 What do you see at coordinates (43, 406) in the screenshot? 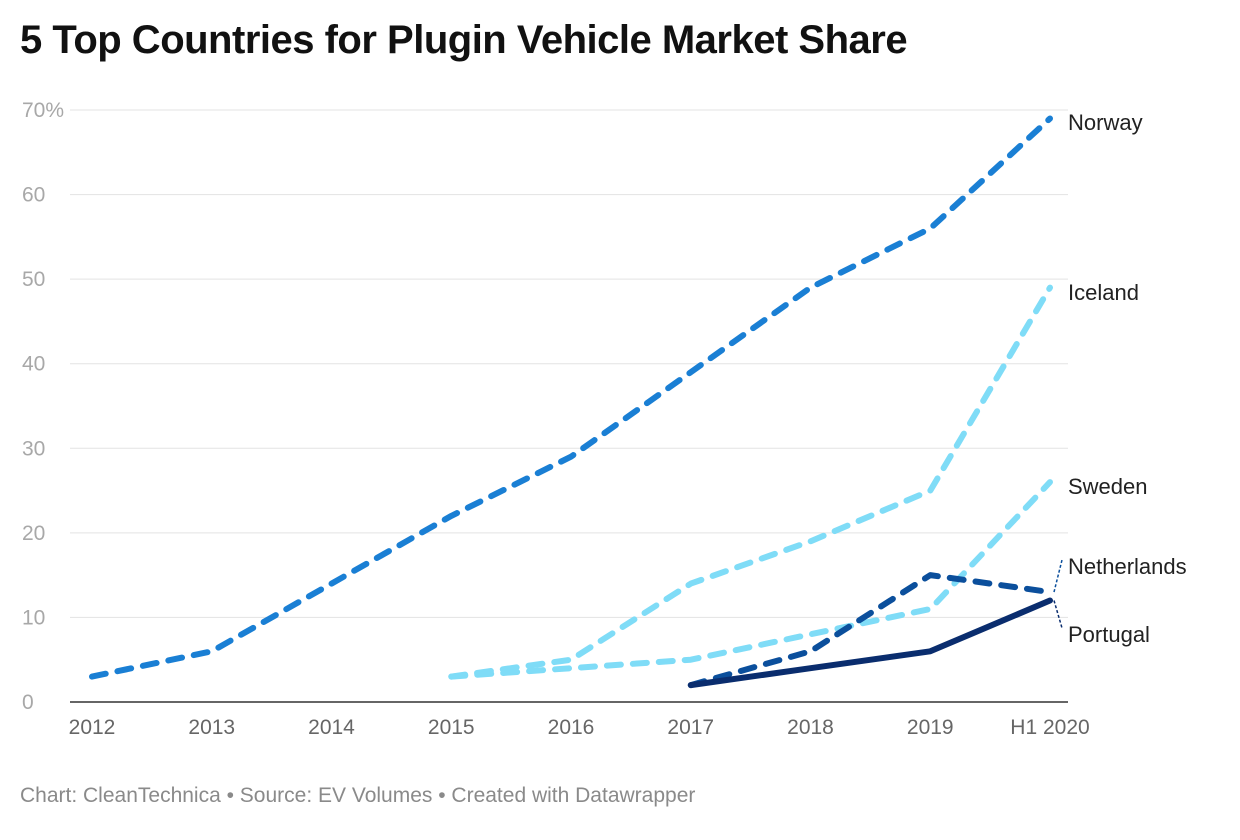
I see `y-axis-ticks: 0 10 20 30 40 50 60 70%` at bounding box center [43, 406].